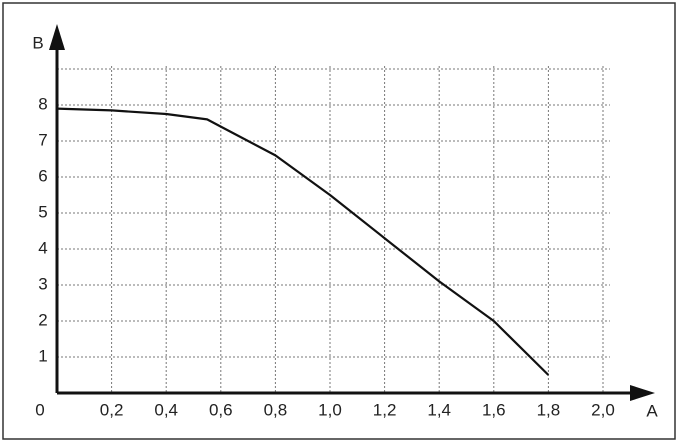  Describe the element at coordinates (42, 247) in the screenshot. I see `y-tick-label: 4` at that location.